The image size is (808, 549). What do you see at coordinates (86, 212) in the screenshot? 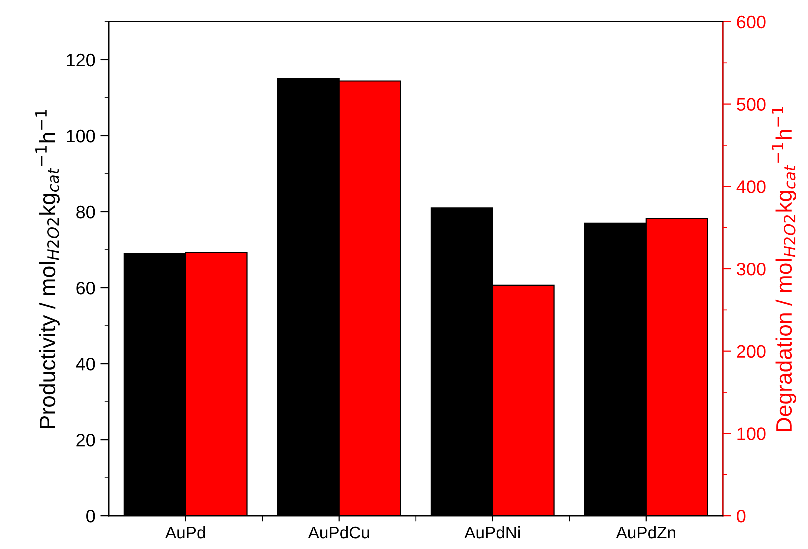
I see `y-tick-label: 80` at bounding box center [86, 212].